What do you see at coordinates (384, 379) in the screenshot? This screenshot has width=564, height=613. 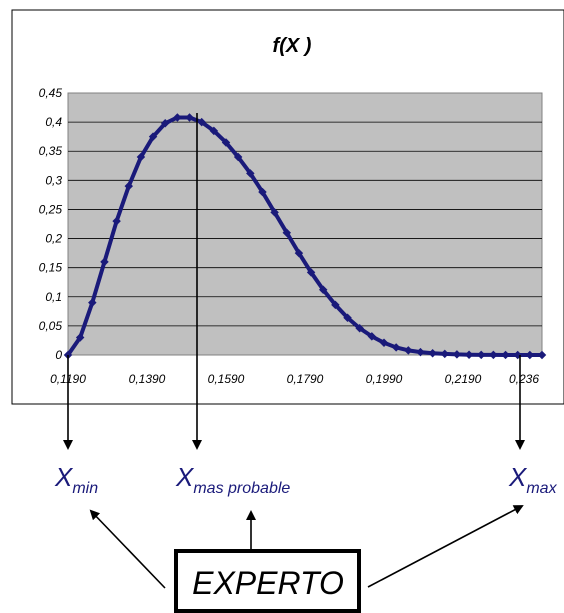 I see `x-tick-label: 0,1990` at bounding box center [384, 379].